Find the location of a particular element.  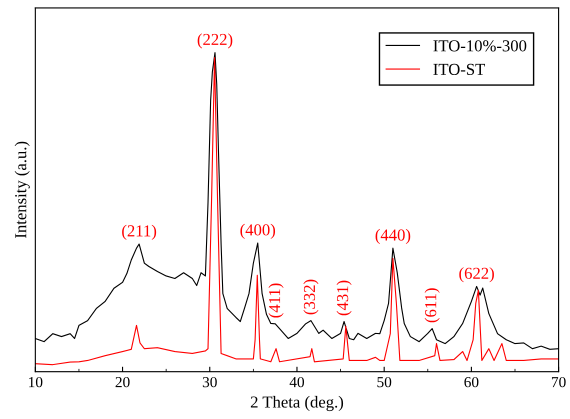

annotation: (222) is located at coordinates (215, 40).